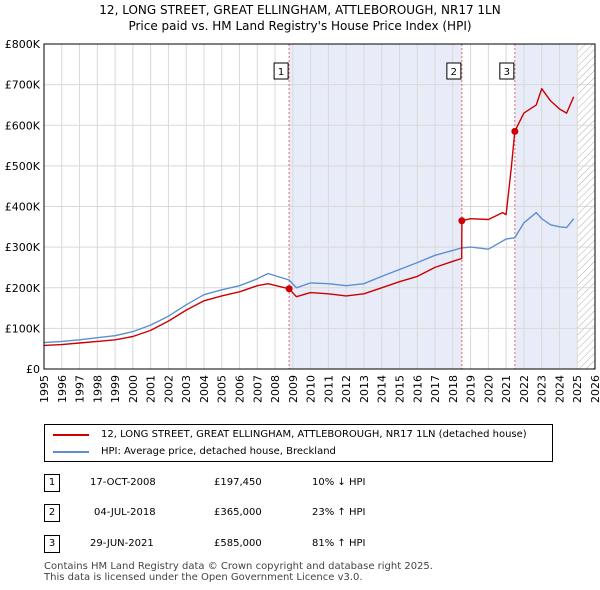 This screenshot has height=590, width=600. I want to click on x-tick-label: 2017, so click(435, 389).